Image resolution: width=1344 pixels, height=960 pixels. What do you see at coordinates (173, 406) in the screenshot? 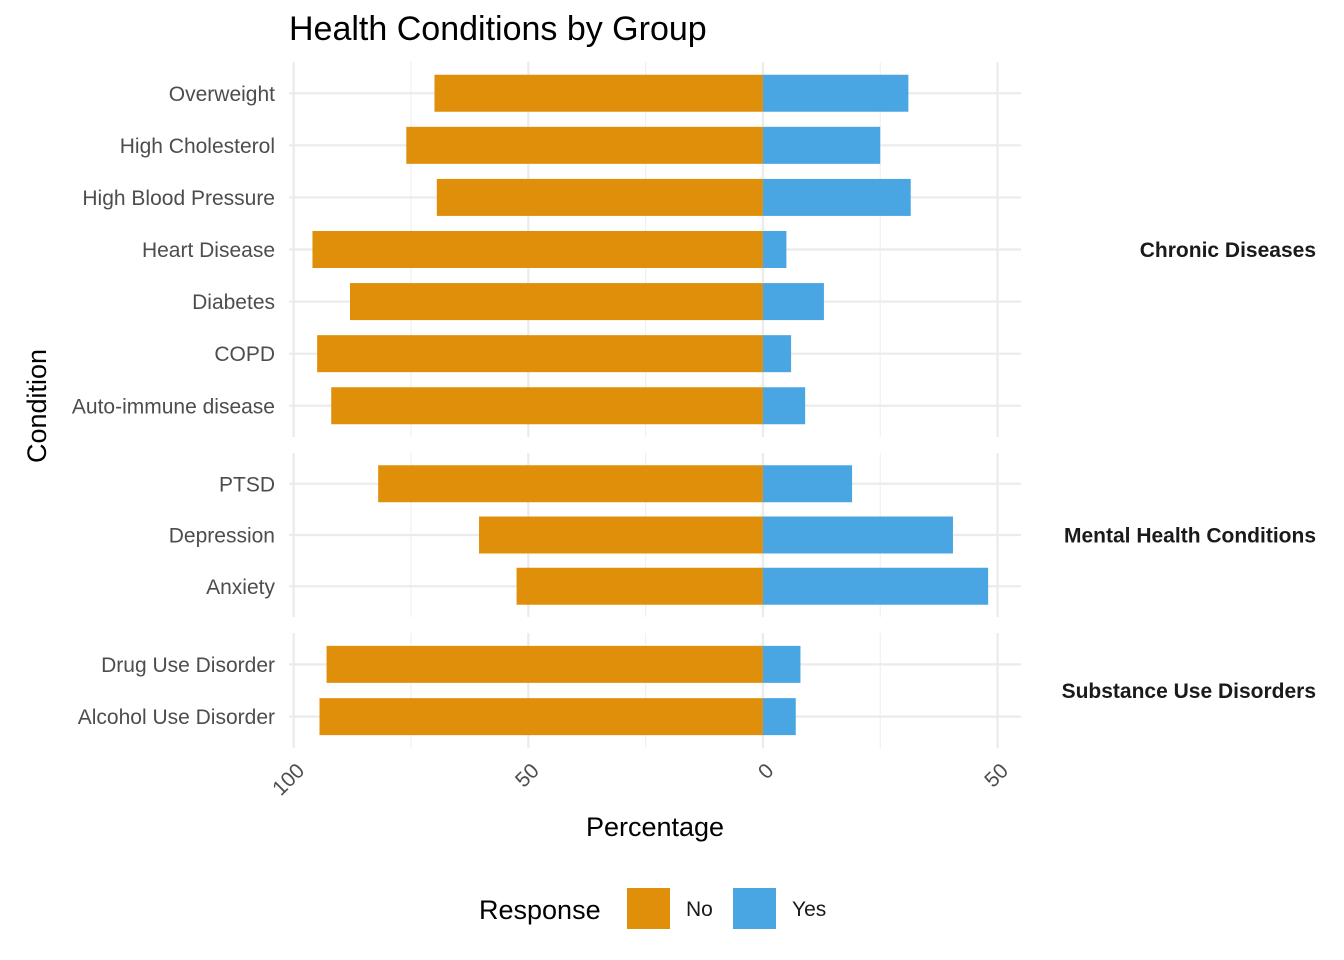
I see `y-tick-label: Auto-immune disease` at bounding box center [173, 406].